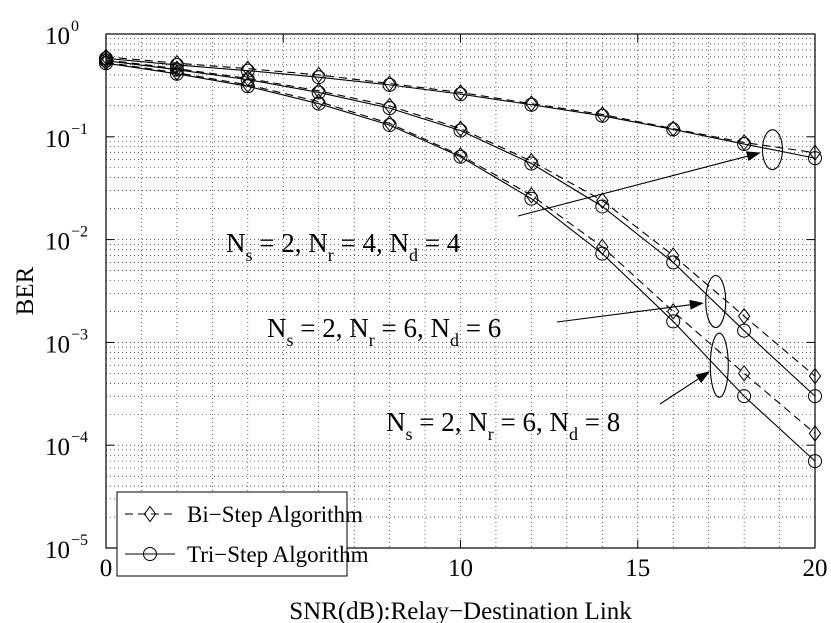  I want to click on y-axis-label: BER, so click(25, 290).